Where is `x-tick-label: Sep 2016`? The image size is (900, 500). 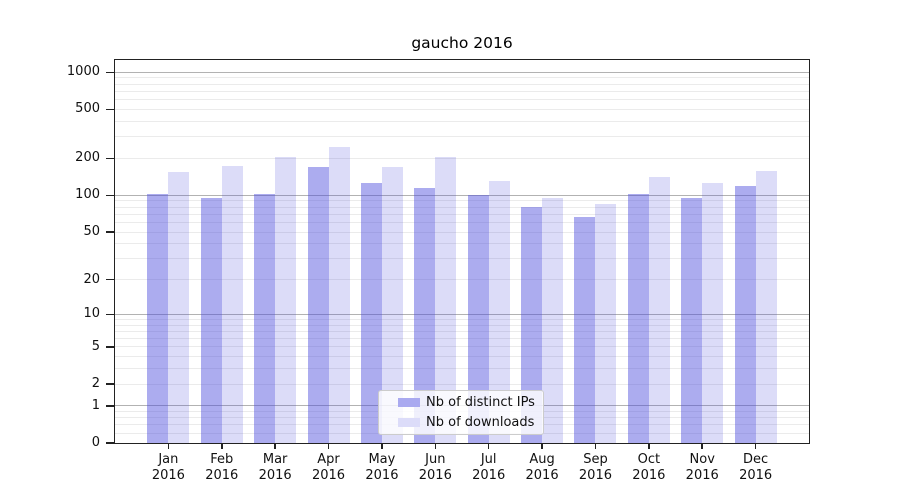 x-tick-label: Sep 2016 is located at coordinates (595, 467).